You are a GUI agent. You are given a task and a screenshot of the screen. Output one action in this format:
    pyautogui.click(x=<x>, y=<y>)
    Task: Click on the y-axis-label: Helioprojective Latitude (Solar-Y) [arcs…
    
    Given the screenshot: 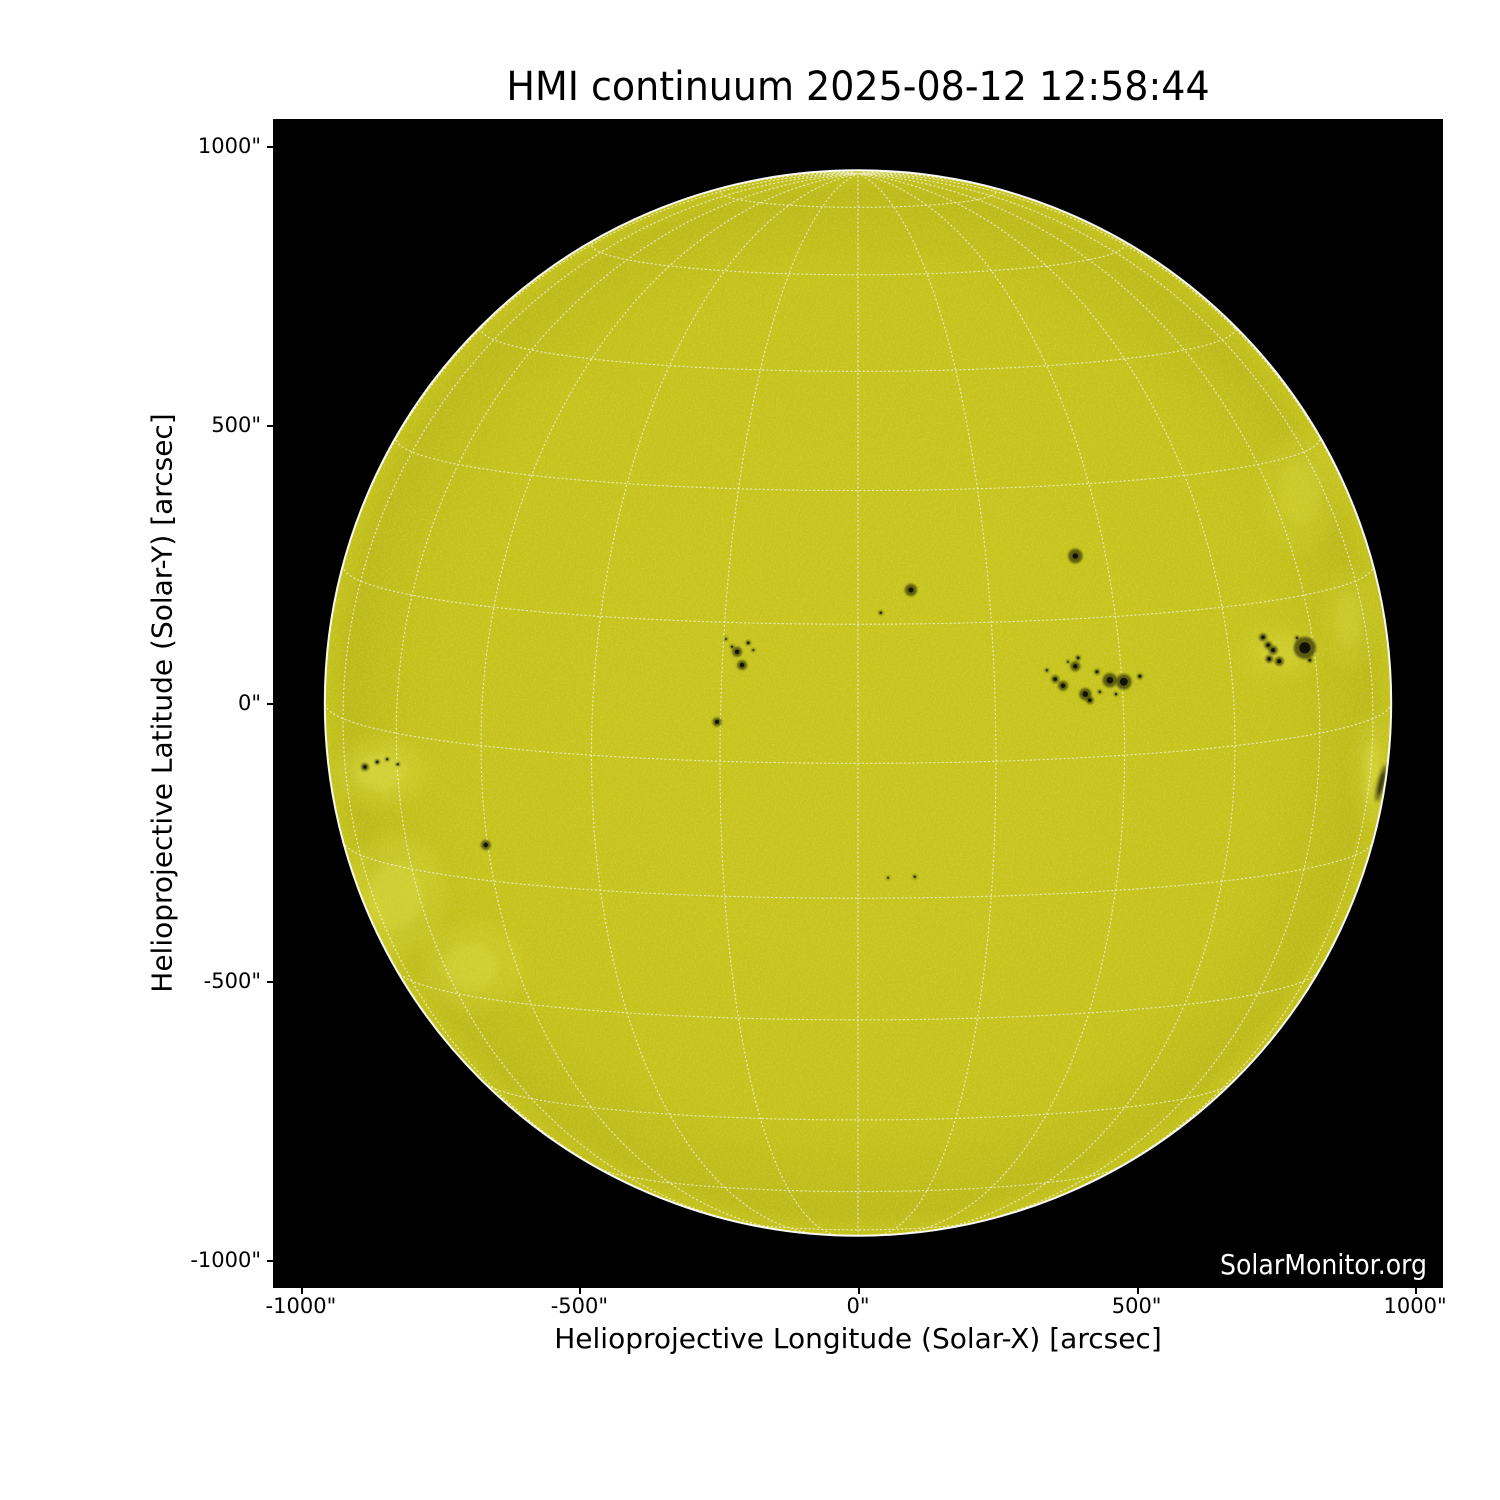 What is the action you would take?
    pyautogui.click(x=162, y=703)
    